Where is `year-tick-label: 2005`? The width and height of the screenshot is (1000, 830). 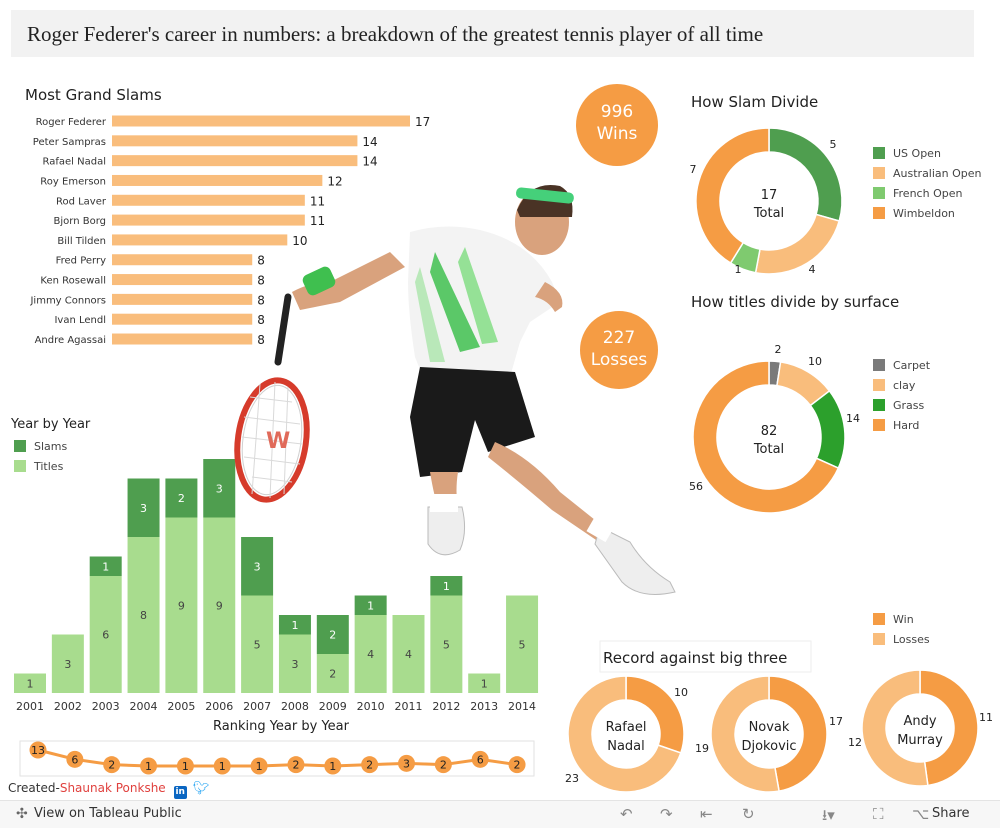 year-tick-label: 2005 is located at coordinates (181, 706).